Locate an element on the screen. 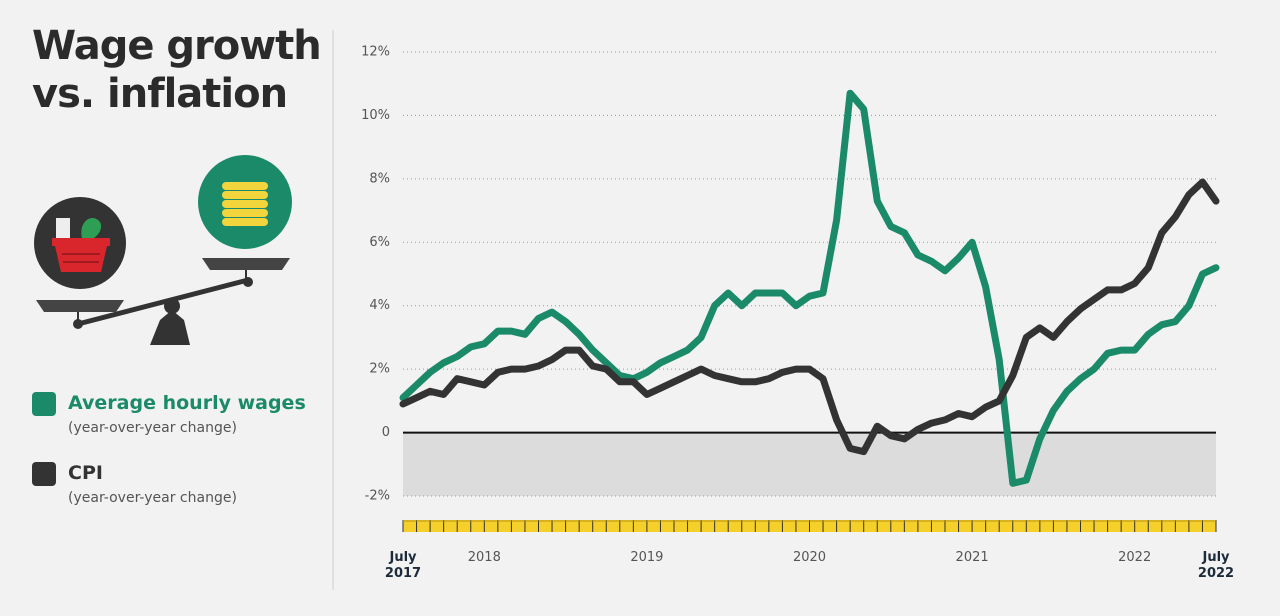 This screenshot has width=1280, height=616. y-tick-label: -2% is located at coordinates (377, 496).